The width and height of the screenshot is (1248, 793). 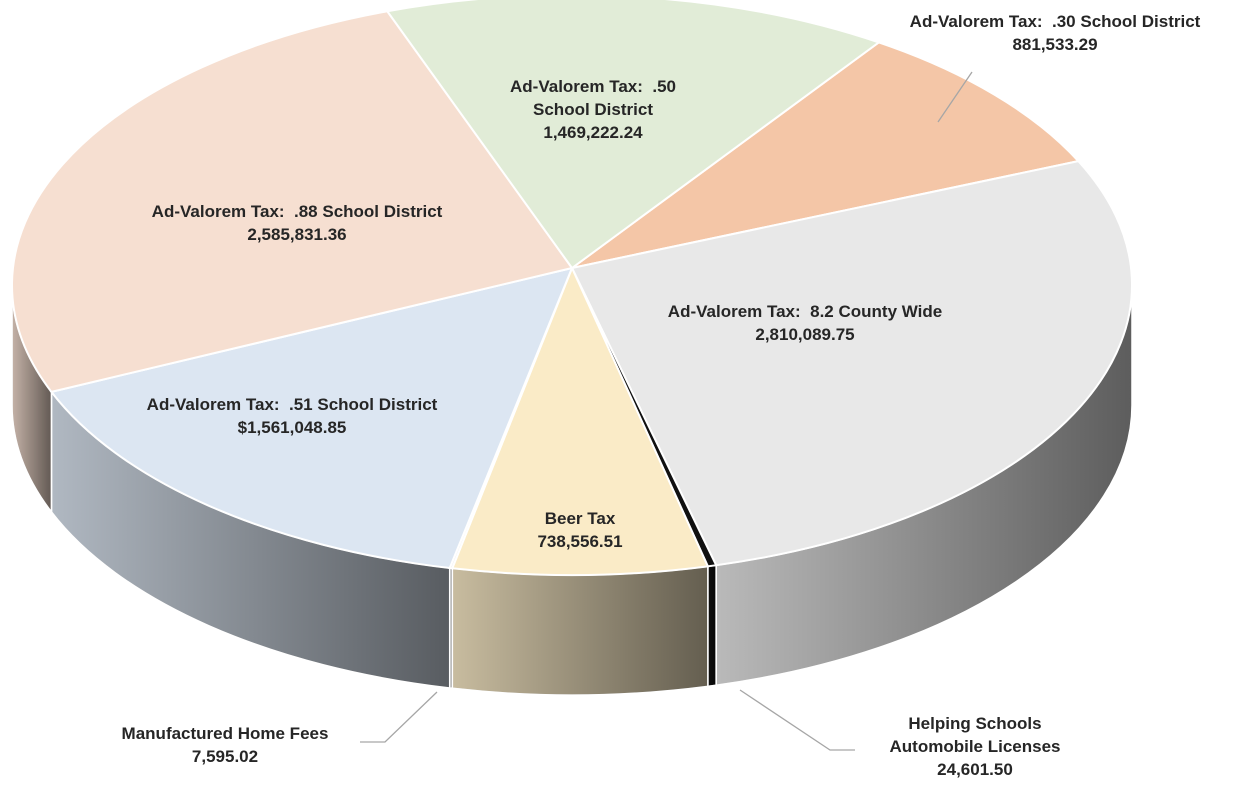 I want to click on category-label: Ad-Valorem Tax: .50 School District, so click(x=595, y=98).